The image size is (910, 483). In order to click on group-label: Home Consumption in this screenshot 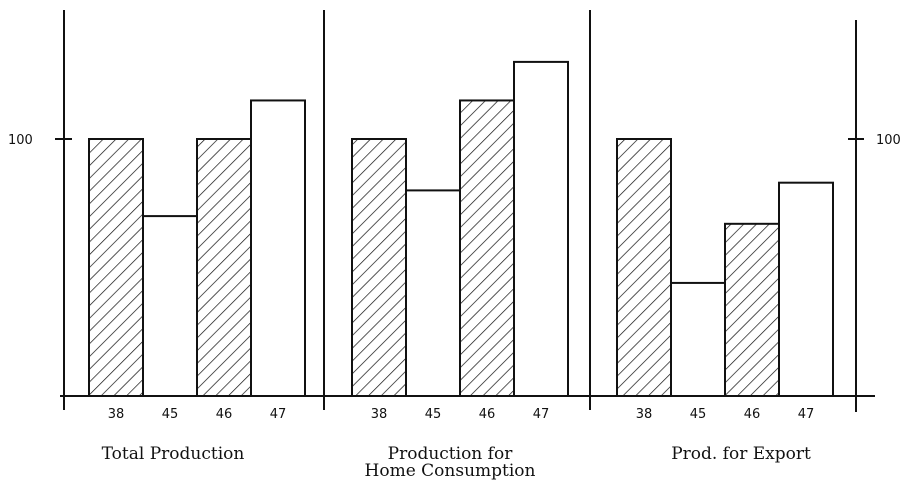, I will do `click(450, 471)`.